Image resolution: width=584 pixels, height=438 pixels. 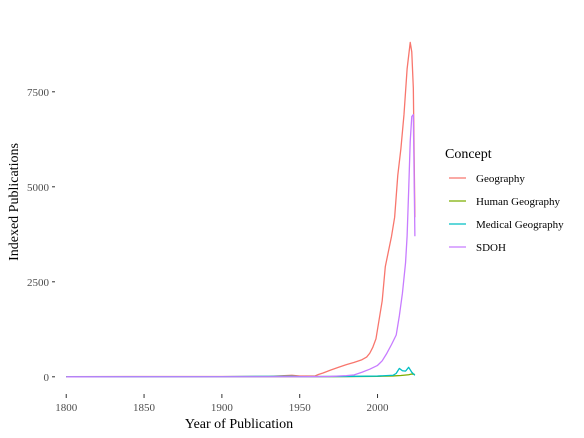 What do you see at coordinates (300, 408) in the screenshot?
I see `x-tick-label: 1950` at bounding box center [300, 408].